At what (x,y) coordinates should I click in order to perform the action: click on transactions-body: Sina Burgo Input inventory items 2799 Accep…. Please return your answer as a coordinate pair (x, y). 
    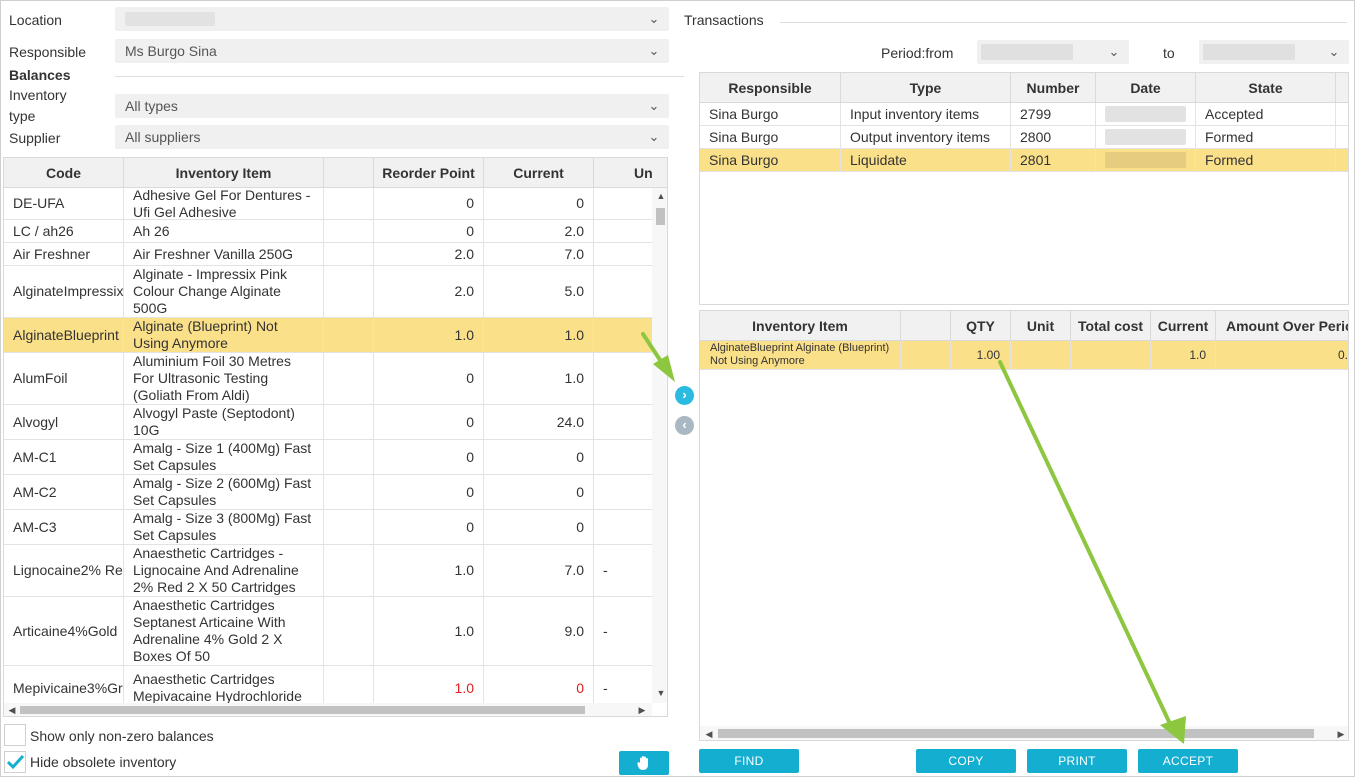
    Looking at the image, I should click on (1024, 203).